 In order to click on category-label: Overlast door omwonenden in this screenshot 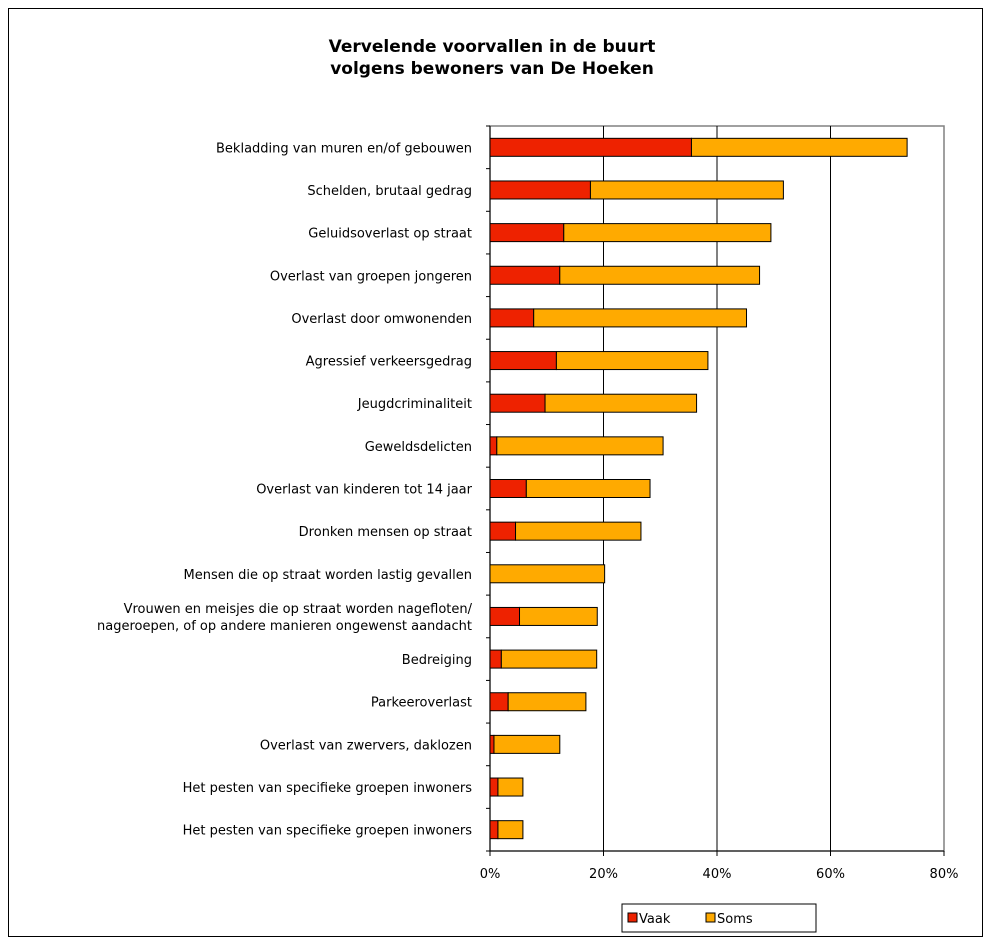, I will do `click(381, 319)`.